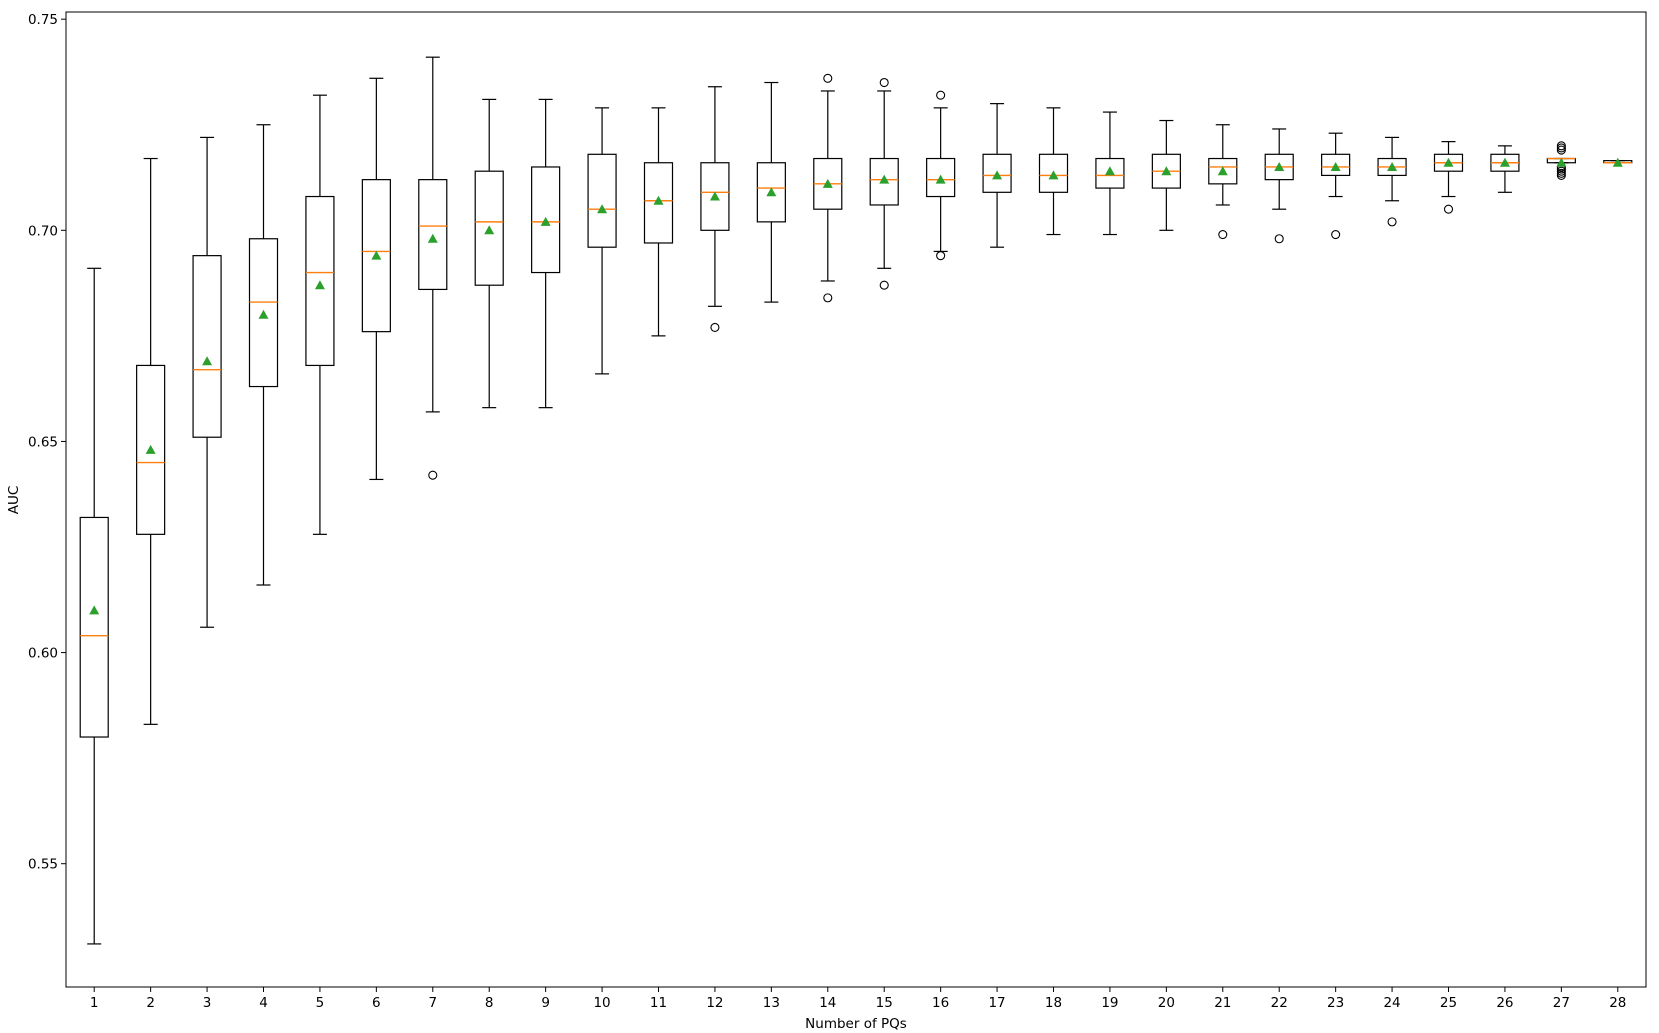  What do you see at coordinates (658, 1003) in the screenshot?
I see `x-tick-label: 11` at bounding box center [658, 1003].